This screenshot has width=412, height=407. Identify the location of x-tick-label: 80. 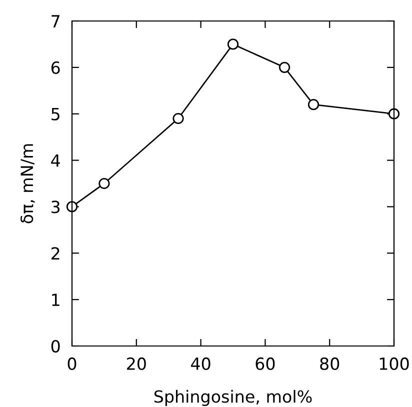
(330, 363).